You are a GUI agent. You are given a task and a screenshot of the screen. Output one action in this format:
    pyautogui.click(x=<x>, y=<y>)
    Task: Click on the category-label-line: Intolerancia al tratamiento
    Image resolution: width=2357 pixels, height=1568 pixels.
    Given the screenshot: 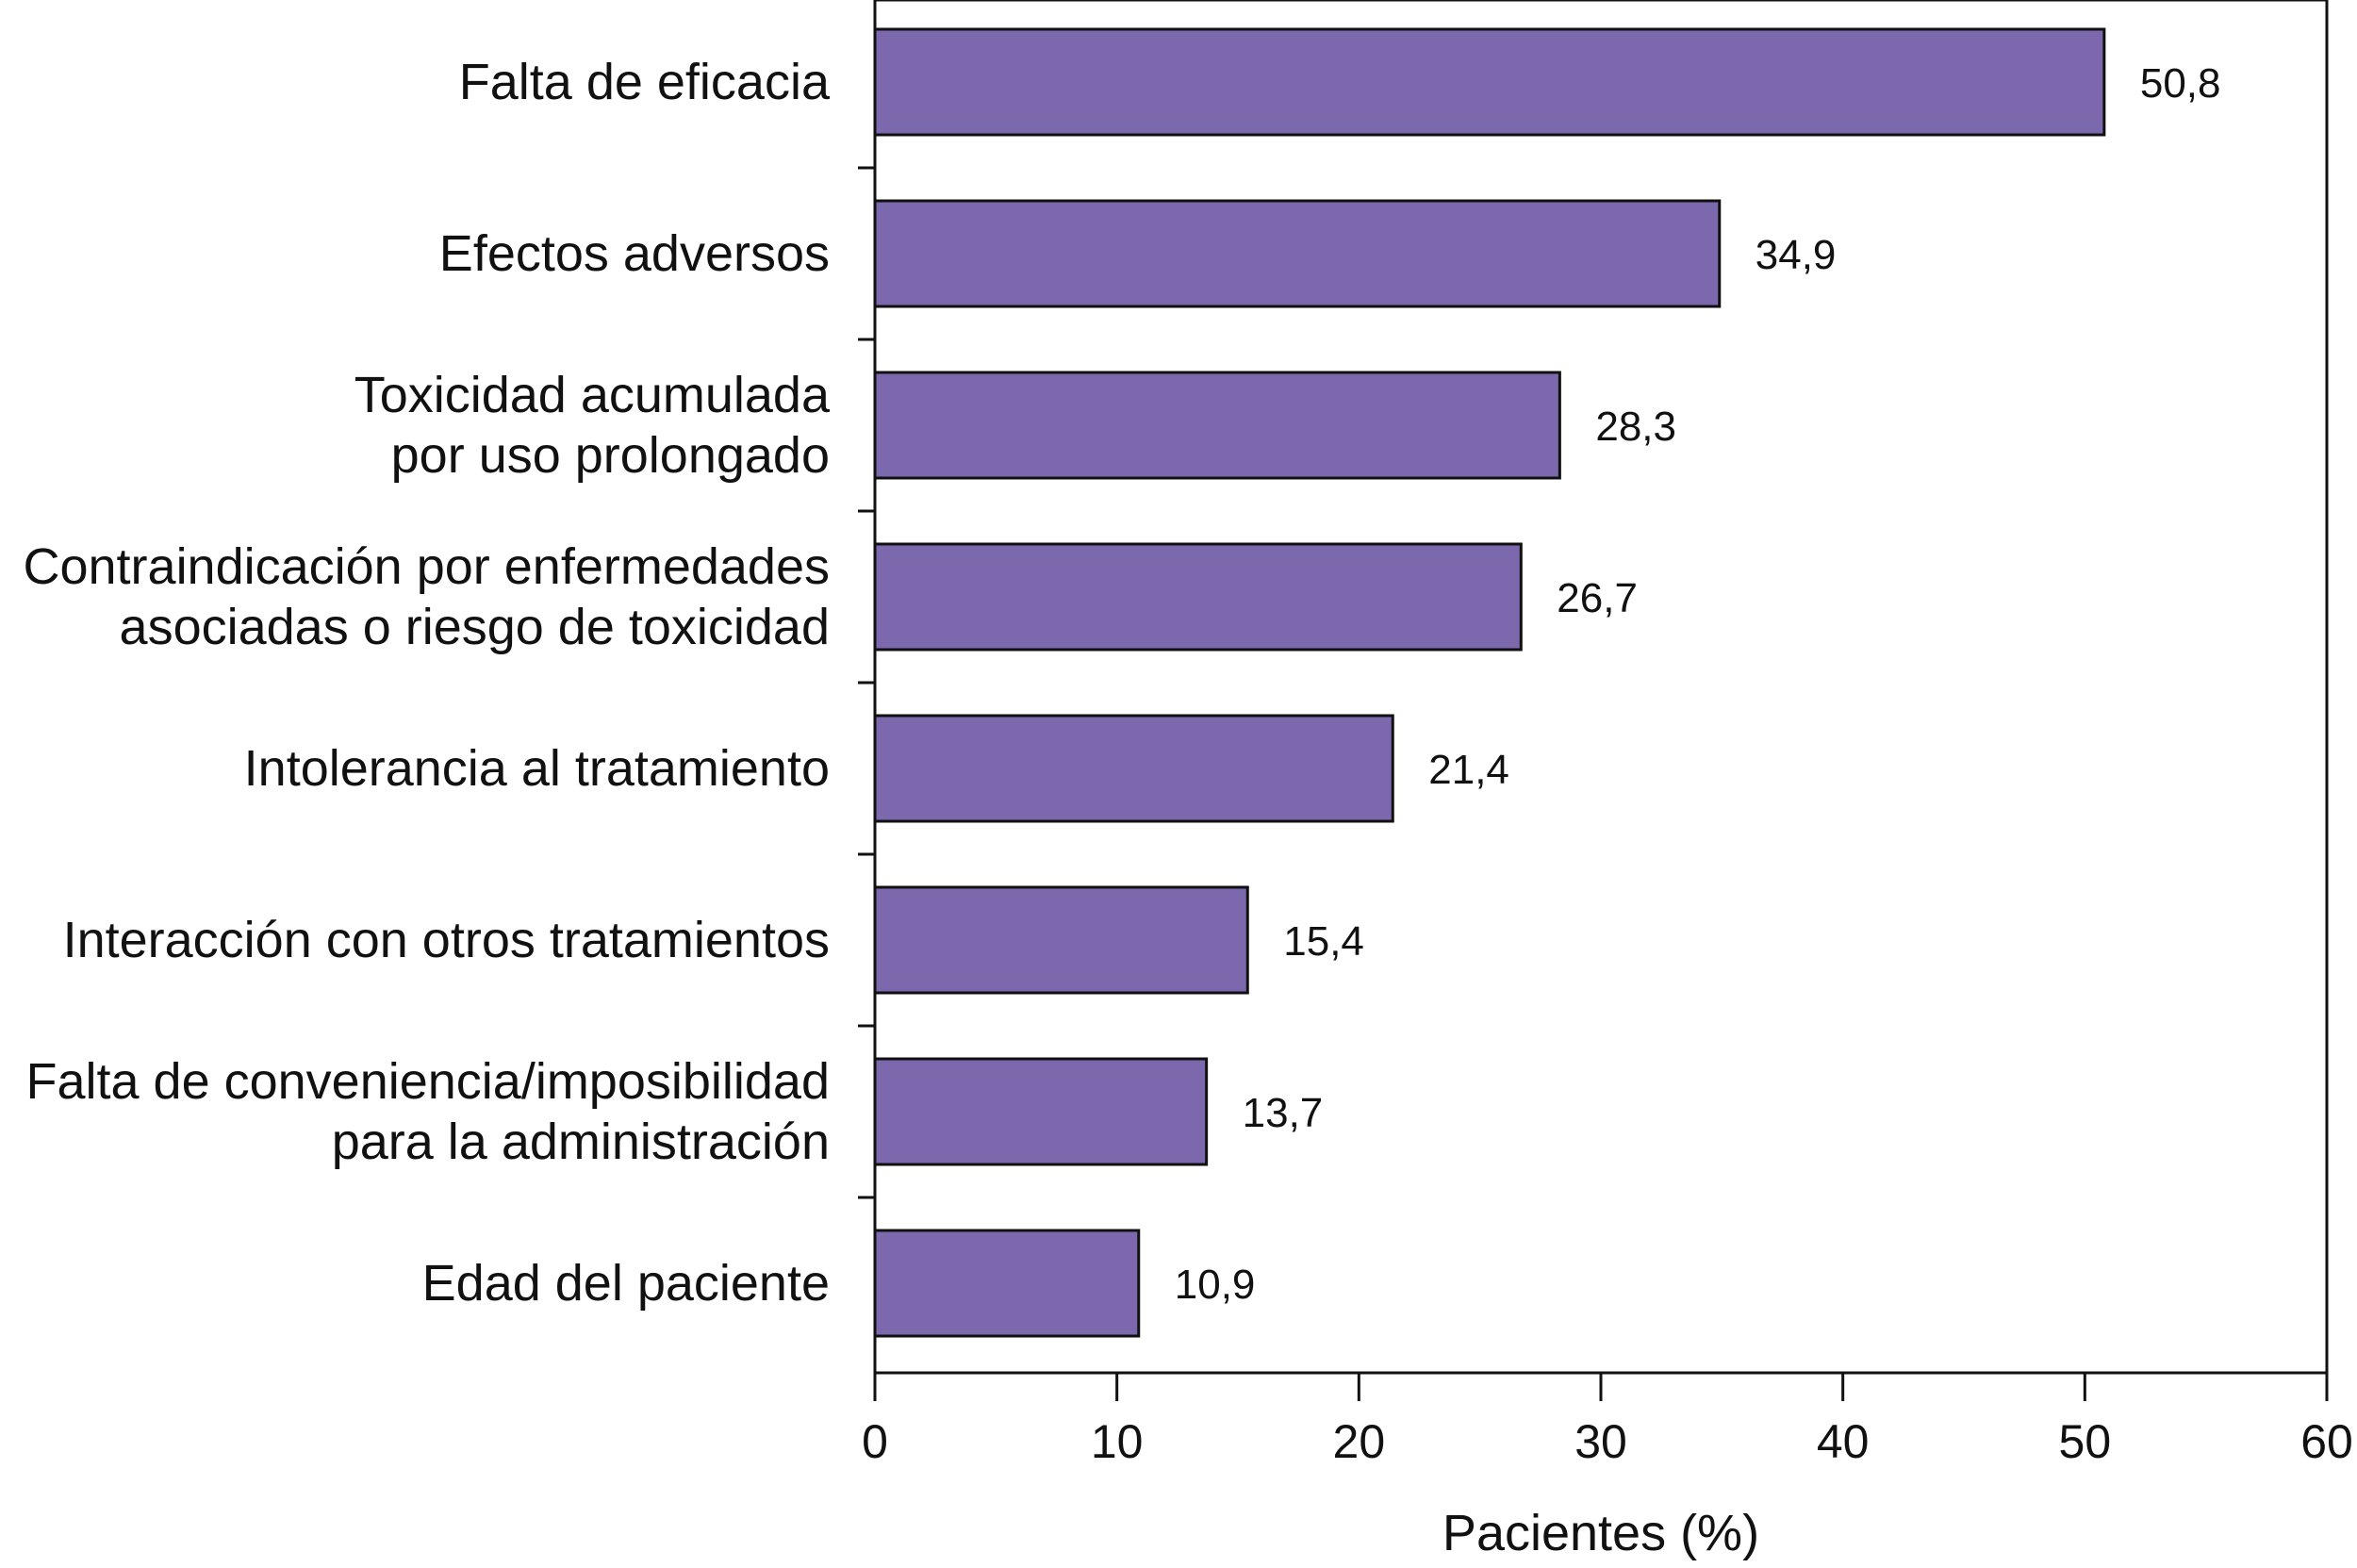 What is the action you would take?
    pyautogui.click(x=537, y=769)
    